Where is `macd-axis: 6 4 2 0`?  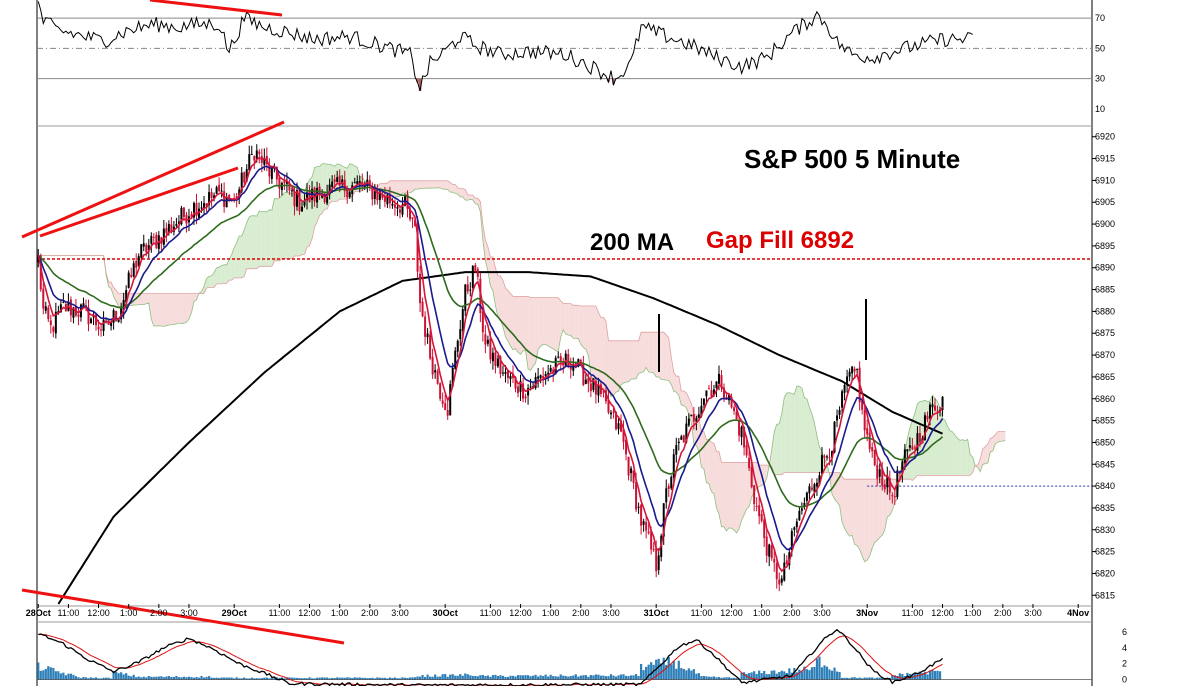
macd-axis: 6 4 2 0 is located at coordinates (1124, 656).